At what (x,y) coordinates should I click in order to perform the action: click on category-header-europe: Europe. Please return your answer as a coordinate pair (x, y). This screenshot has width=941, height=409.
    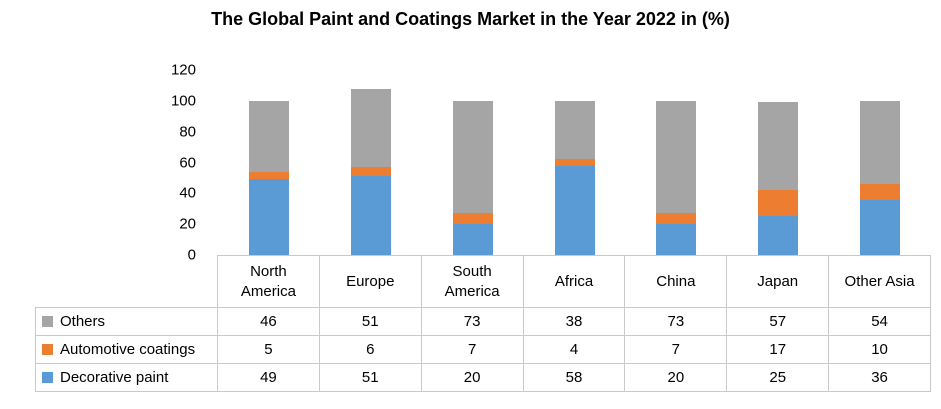
    Looking at the image, I should click on (370, 281).